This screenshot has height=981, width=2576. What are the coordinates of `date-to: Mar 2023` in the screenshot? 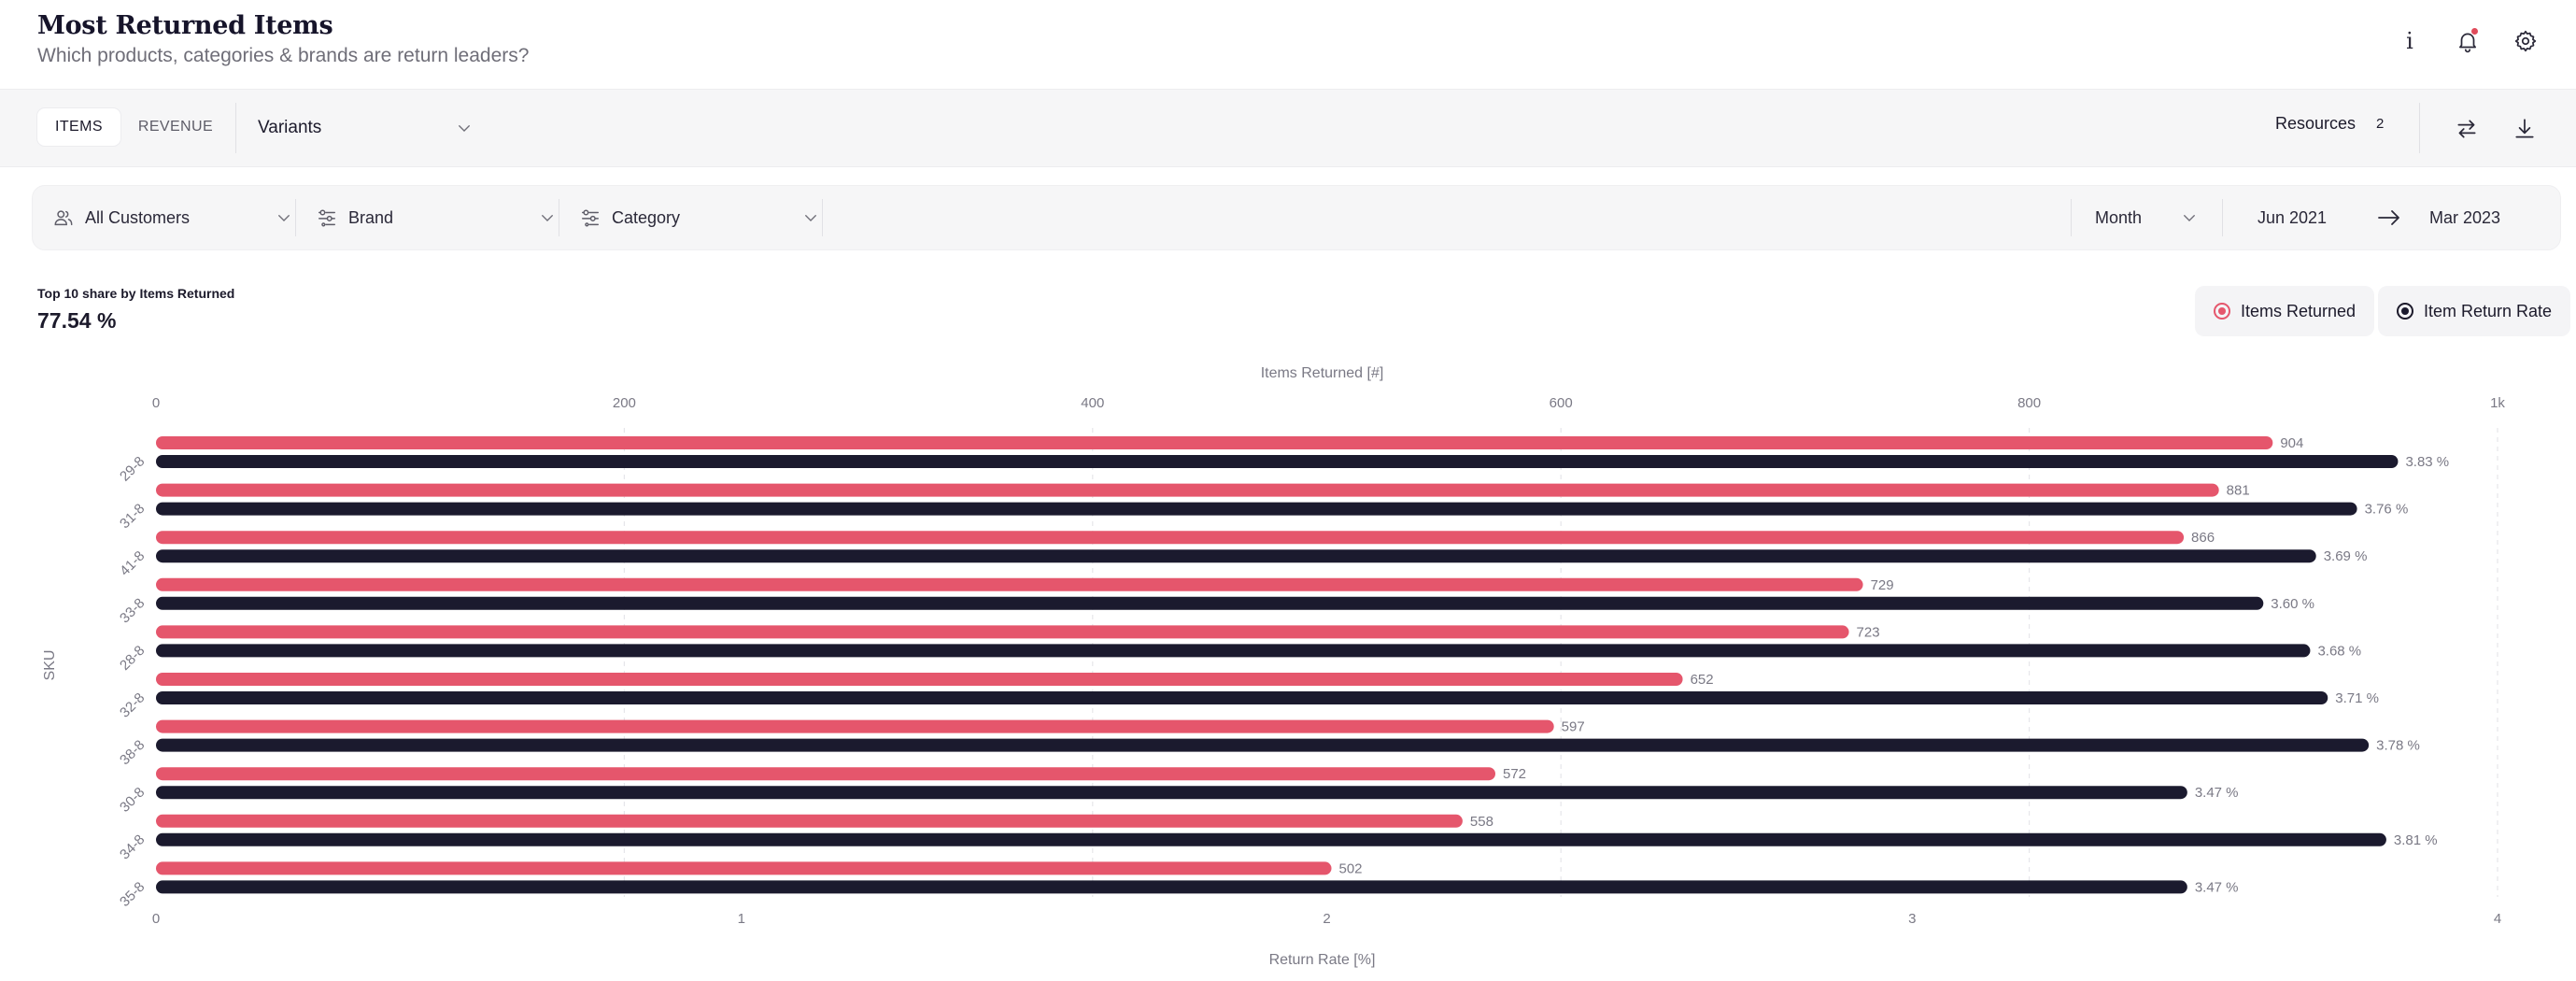 It's located at (2480, 217).